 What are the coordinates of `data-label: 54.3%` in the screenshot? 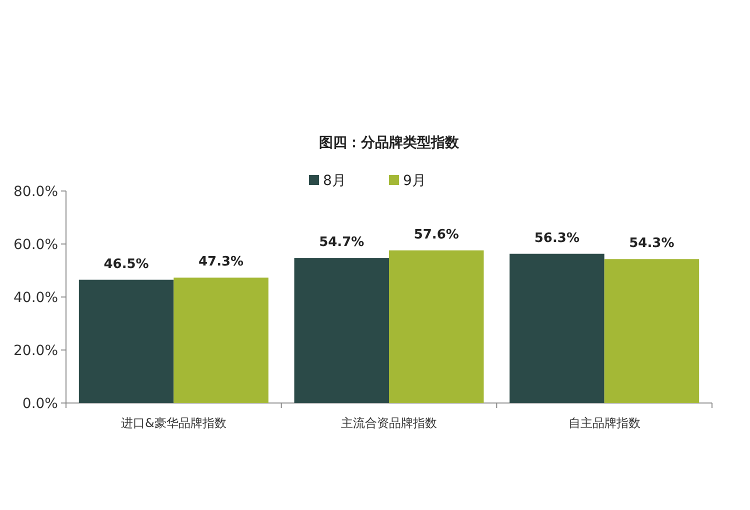 It's located at (651, 244).